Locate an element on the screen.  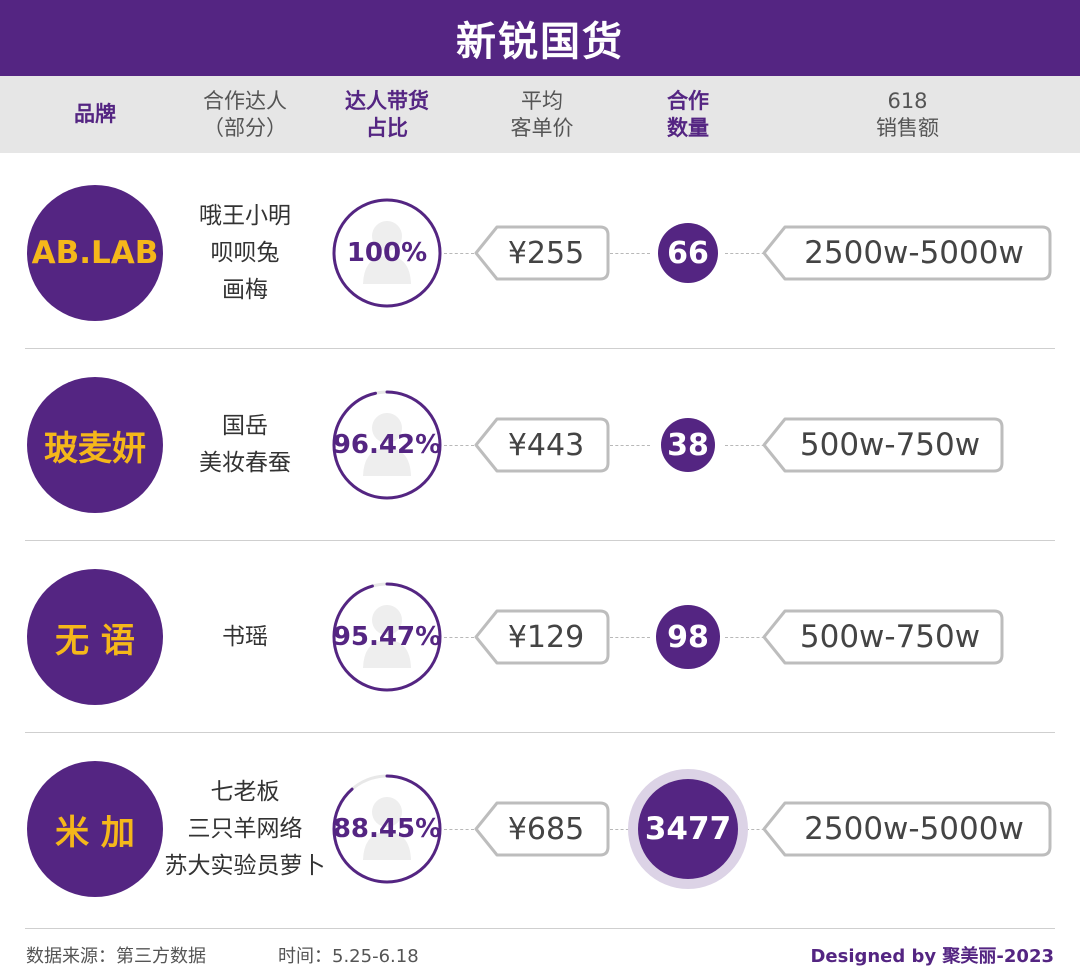
influencer-name: 书瑶 is located at coordinates (245, 636).